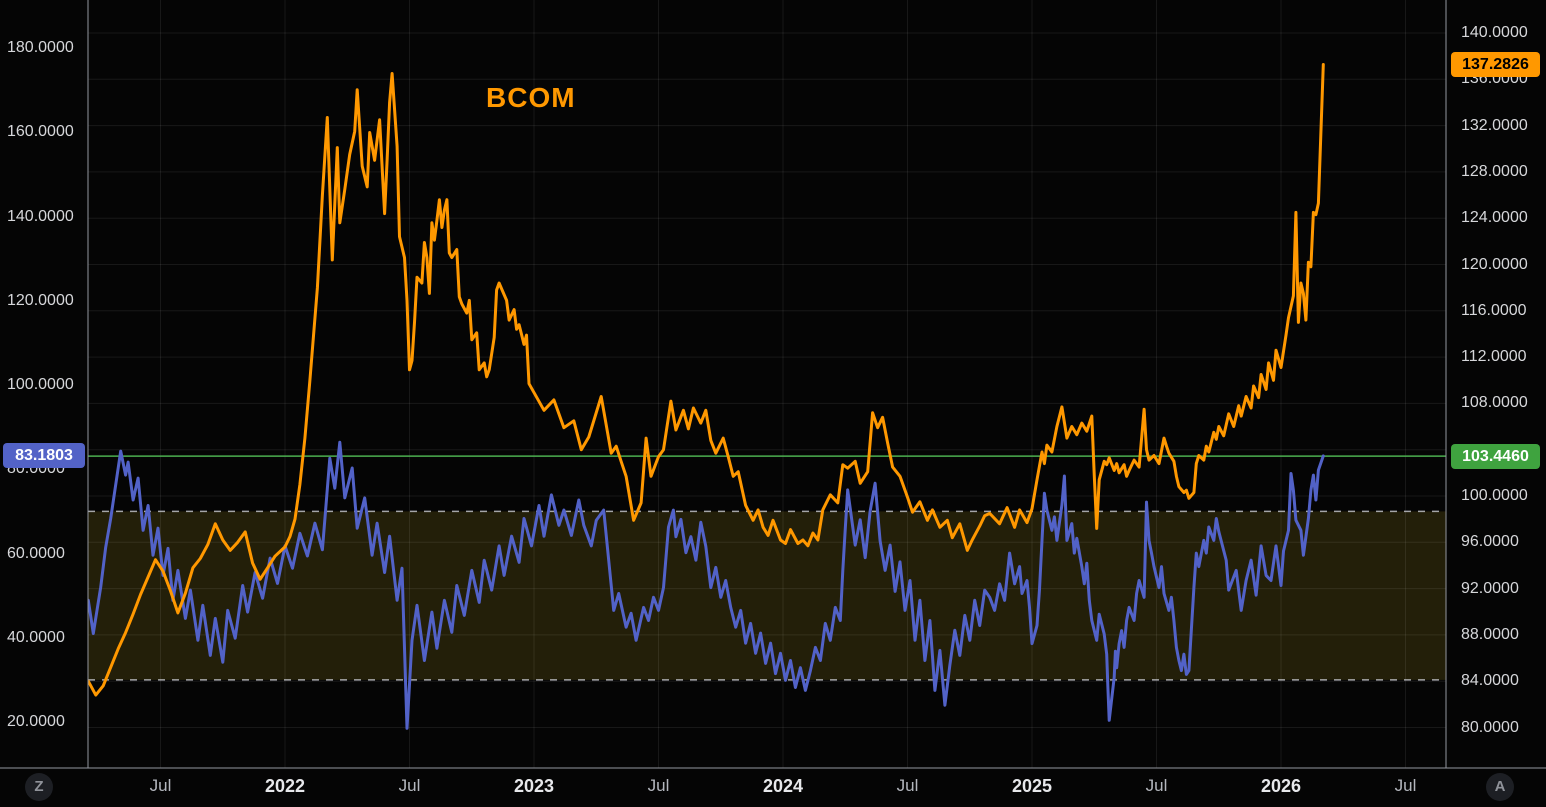 The height and width of the screenshot is (807, 1546). Describe the element at coordinates (36, 721) in the screenshot. I see `left-axis-tick-label: 20.0000` at that location.